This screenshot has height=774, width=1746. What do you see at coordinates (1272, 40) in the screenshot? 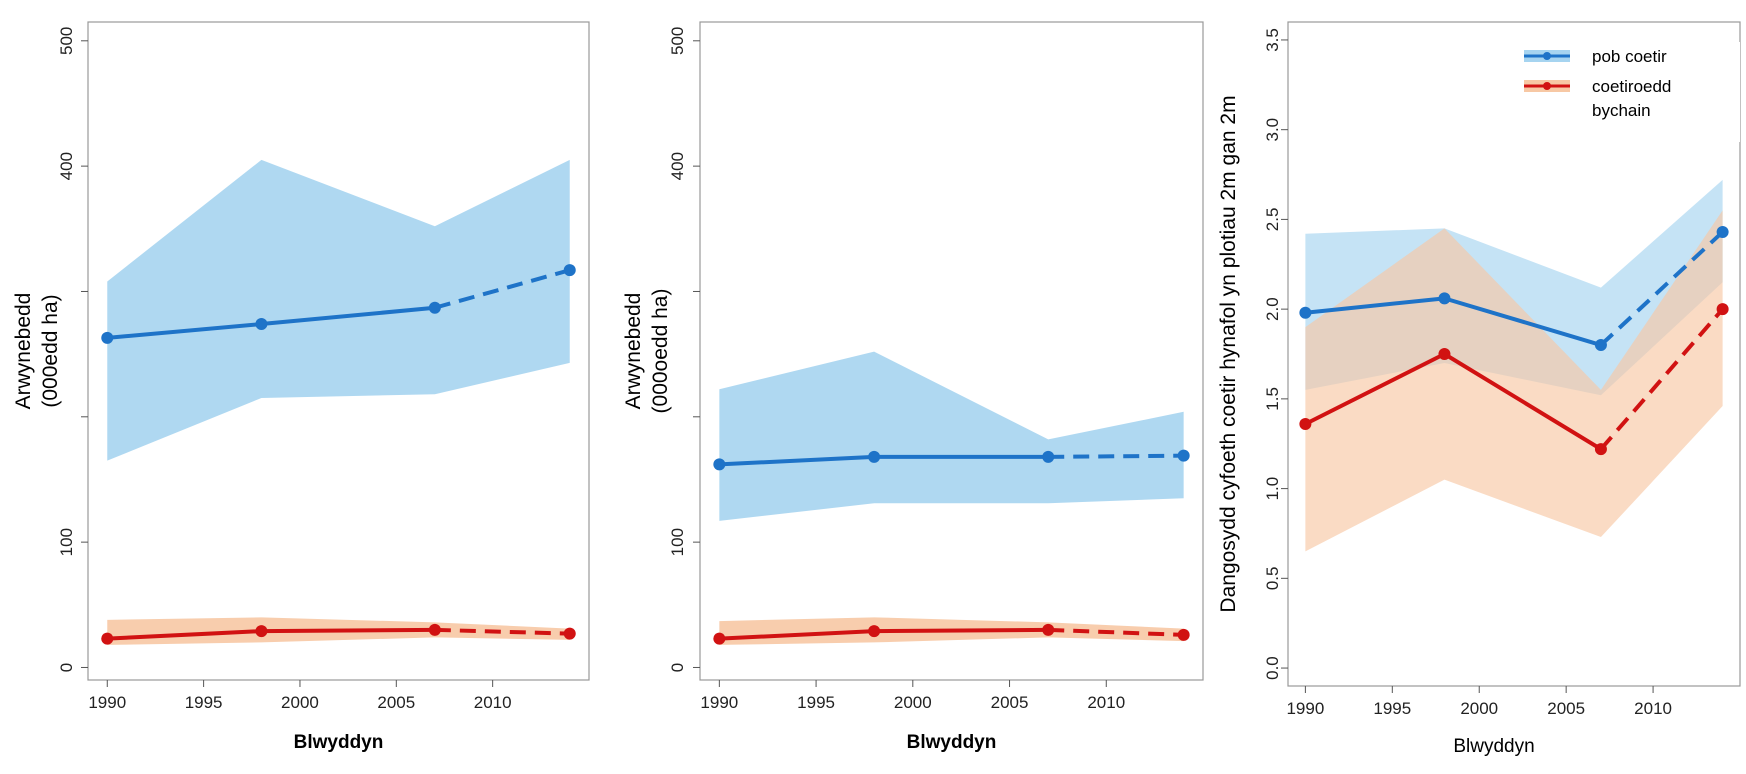
I see `y-tick-label: 3.5` at bounding box center [1272, 40].